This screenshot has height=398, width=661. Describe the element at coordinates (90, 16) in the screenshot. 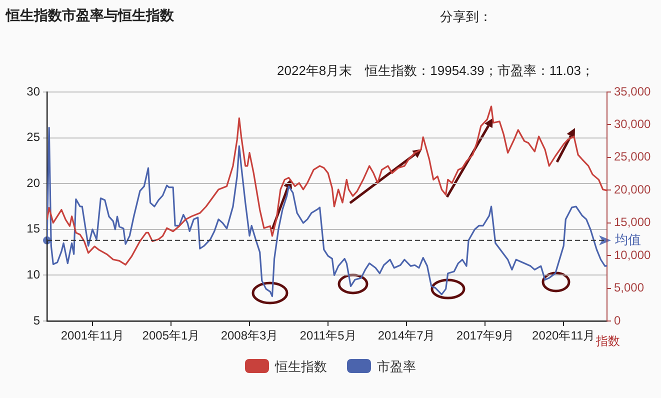

I see `chart-title: 恒生指数市盈率与恒生指数` at that location.